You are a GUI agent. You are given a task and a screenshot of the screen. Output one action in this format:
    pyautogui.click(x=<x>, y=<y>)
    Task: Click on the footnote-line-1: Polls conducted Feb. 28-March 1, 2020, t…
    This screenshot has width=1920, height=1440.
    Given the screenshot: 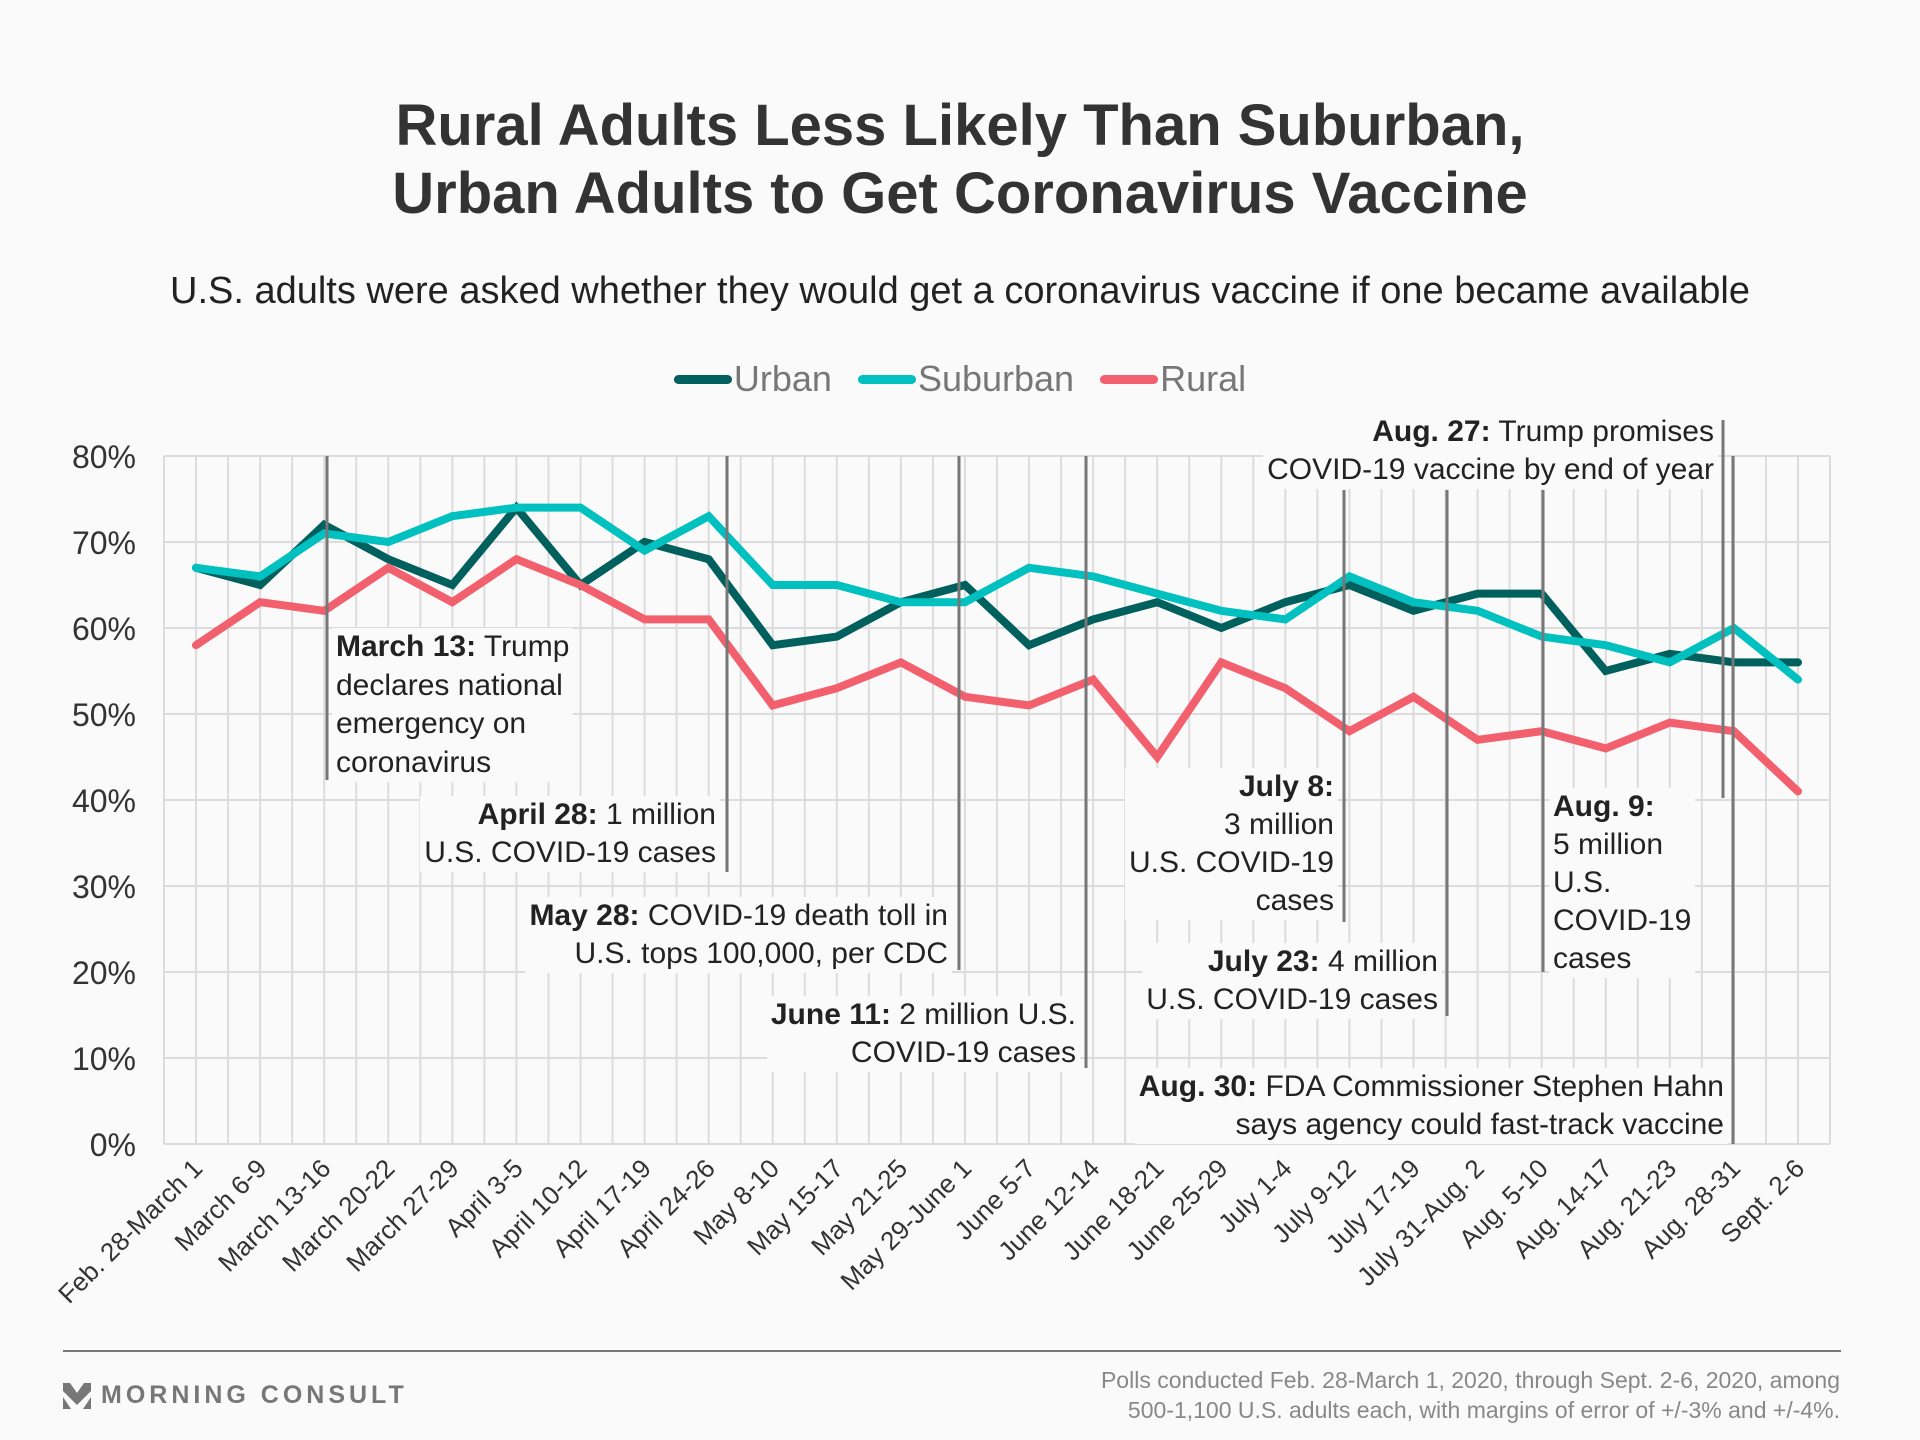 What is the action you would take?
    pyautogui.click(x=1470, y=1380)
    